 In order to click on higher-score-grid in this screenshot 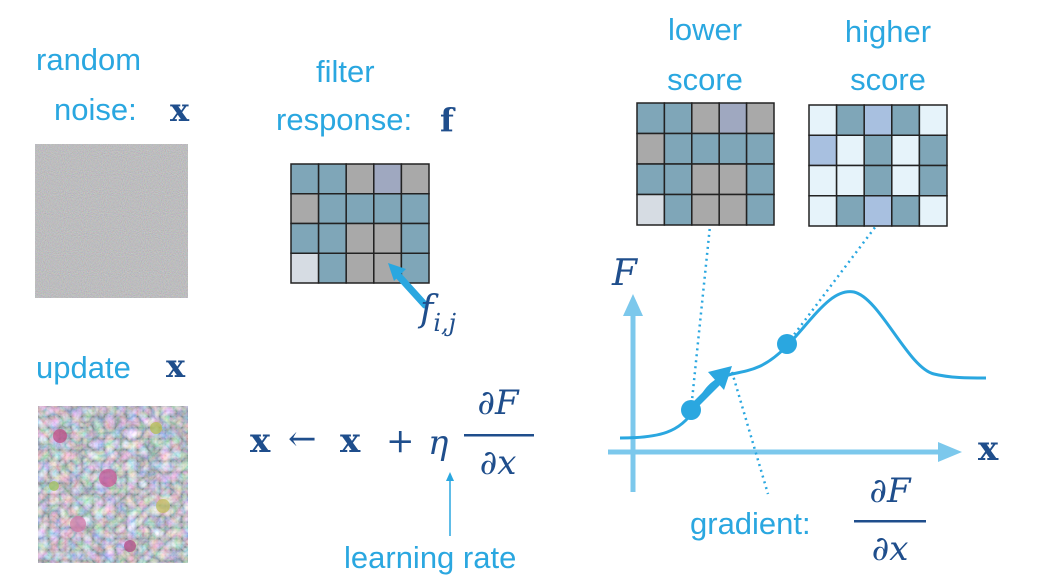, I will do `click(878, 165)`.